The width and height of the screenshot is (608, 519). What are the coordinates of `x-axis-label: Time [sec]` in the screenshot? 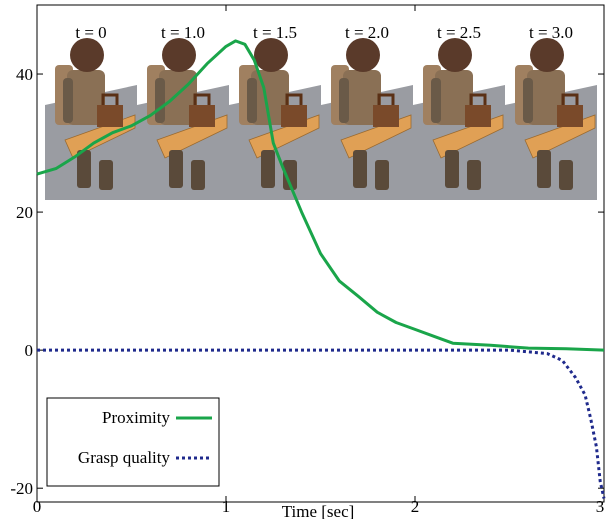 It's located at (318, 510).